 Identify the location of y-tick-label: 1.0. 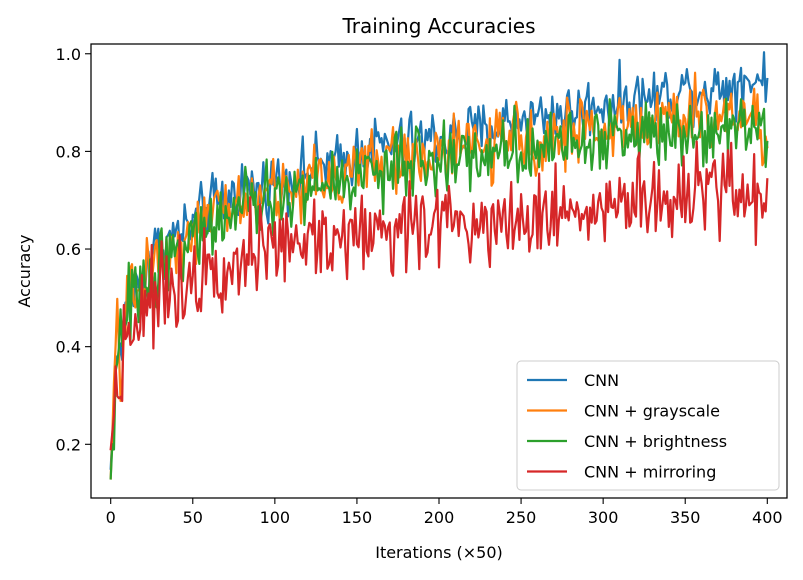
(68, 54).